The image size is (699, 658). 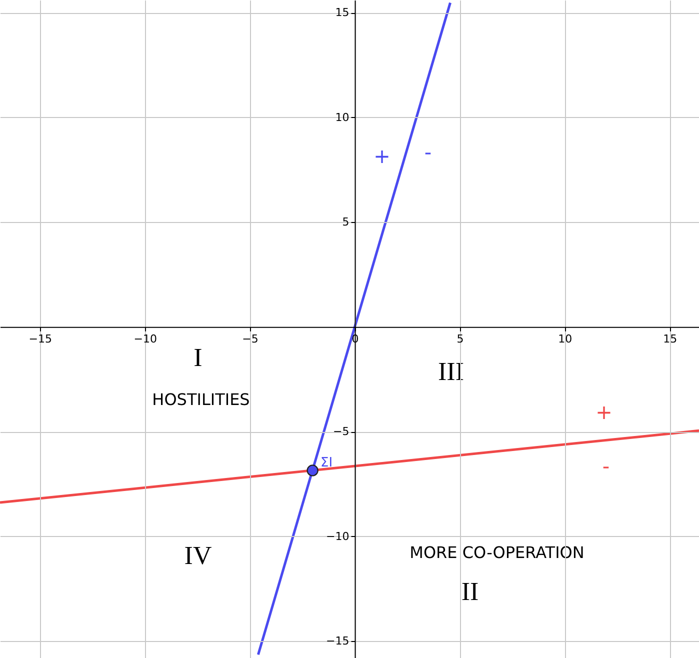 I want to click on x-tick-label: −10, so click(x=145, y=339).